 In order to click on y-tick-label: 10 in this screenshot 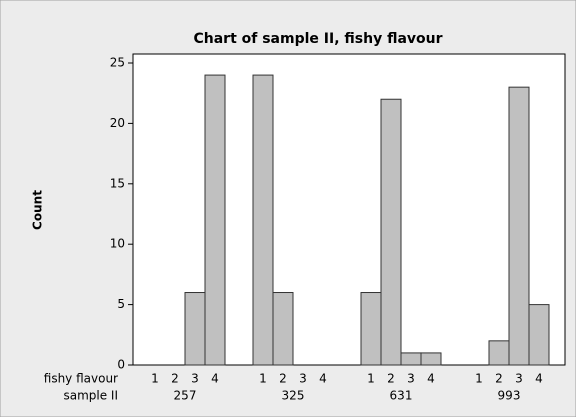, I will do `click(117, 244)`.